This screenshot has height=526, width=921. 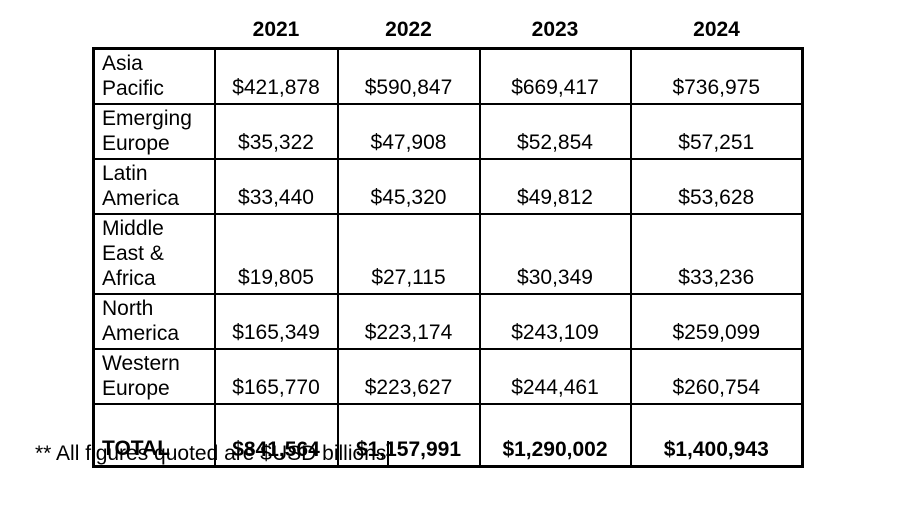 I want to click on year-header-2022: 2022, so click(x=408, y=29).